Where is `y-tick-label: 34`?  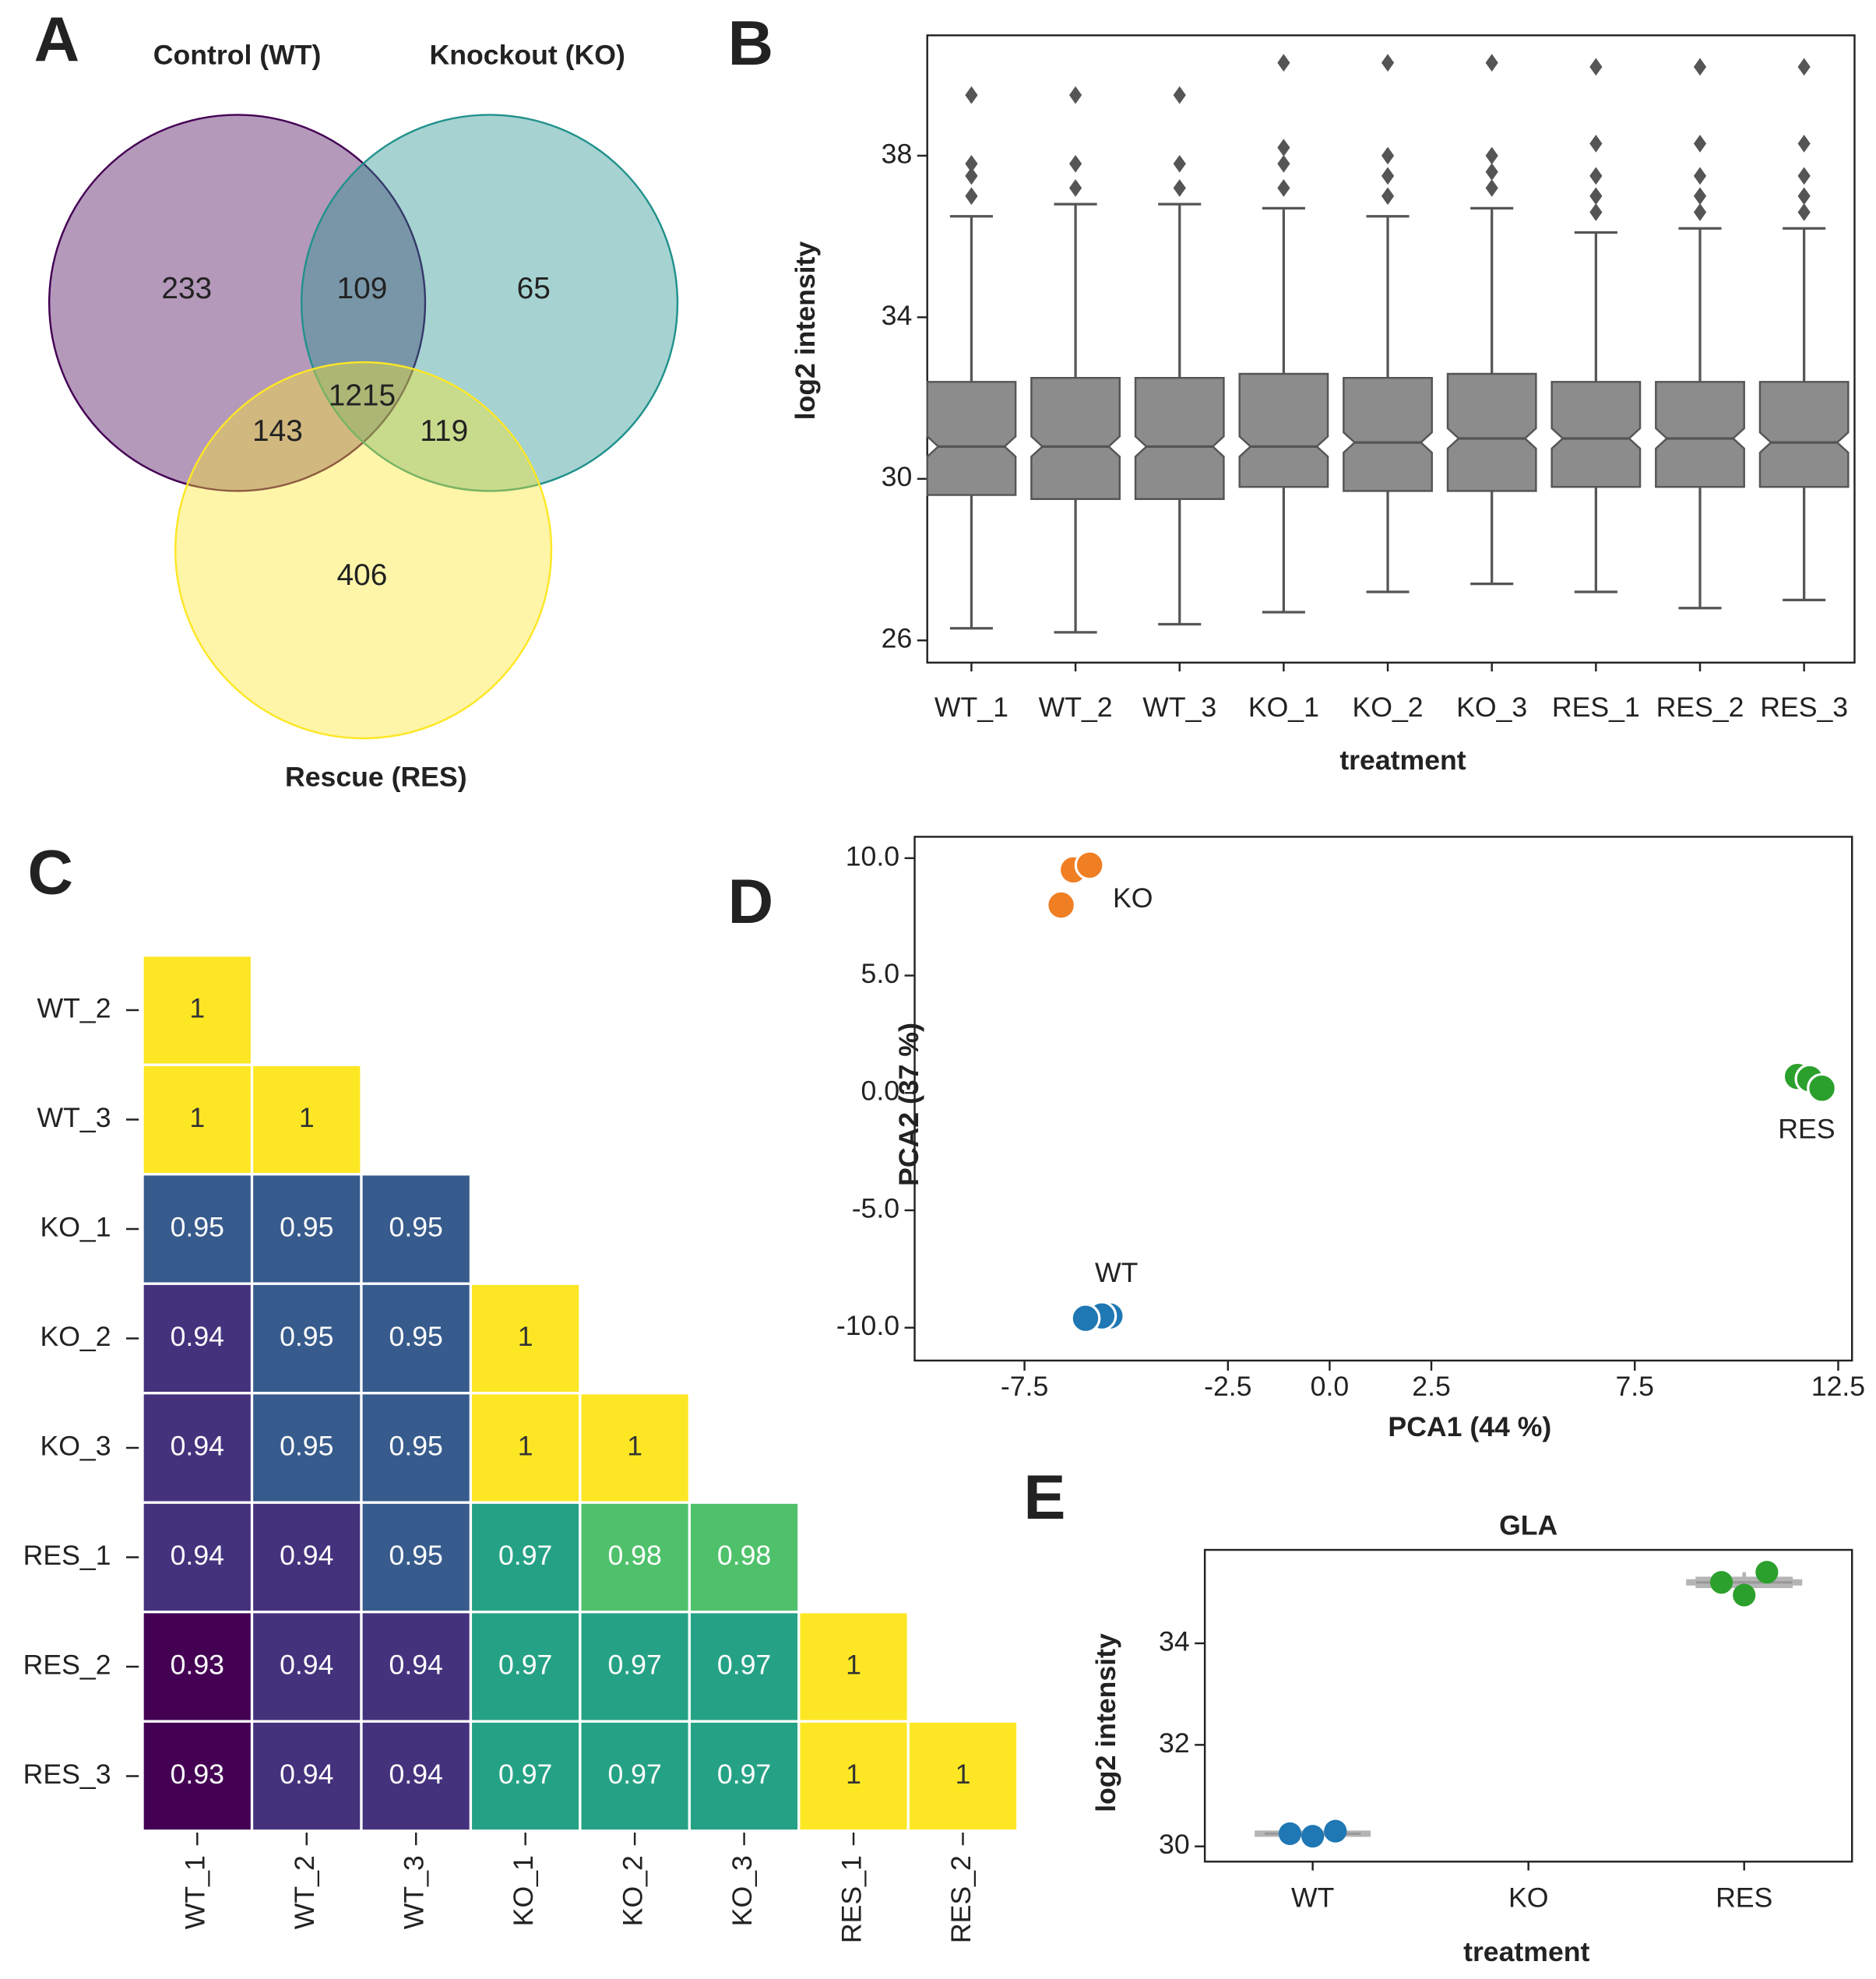
y-tick-label: 34 is located at coordinates (897, 315).